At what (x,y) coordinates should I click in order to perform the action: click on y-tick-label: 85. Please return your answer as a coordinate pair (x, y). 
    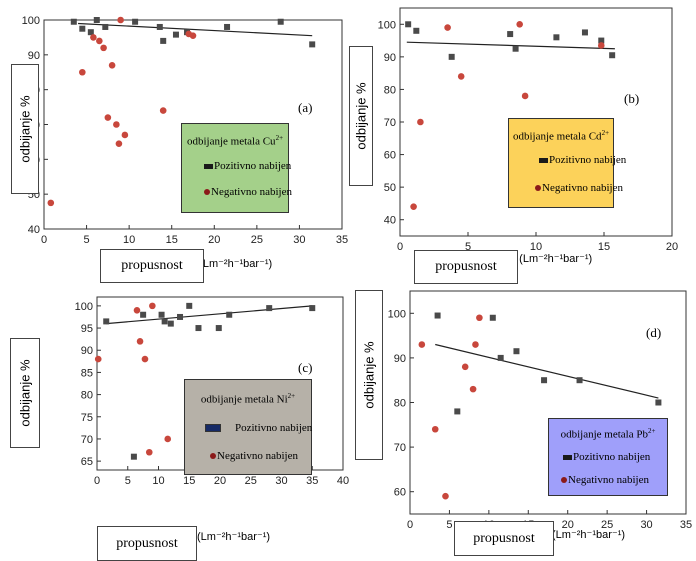
    Looking at the image, I should click on (87, 373).